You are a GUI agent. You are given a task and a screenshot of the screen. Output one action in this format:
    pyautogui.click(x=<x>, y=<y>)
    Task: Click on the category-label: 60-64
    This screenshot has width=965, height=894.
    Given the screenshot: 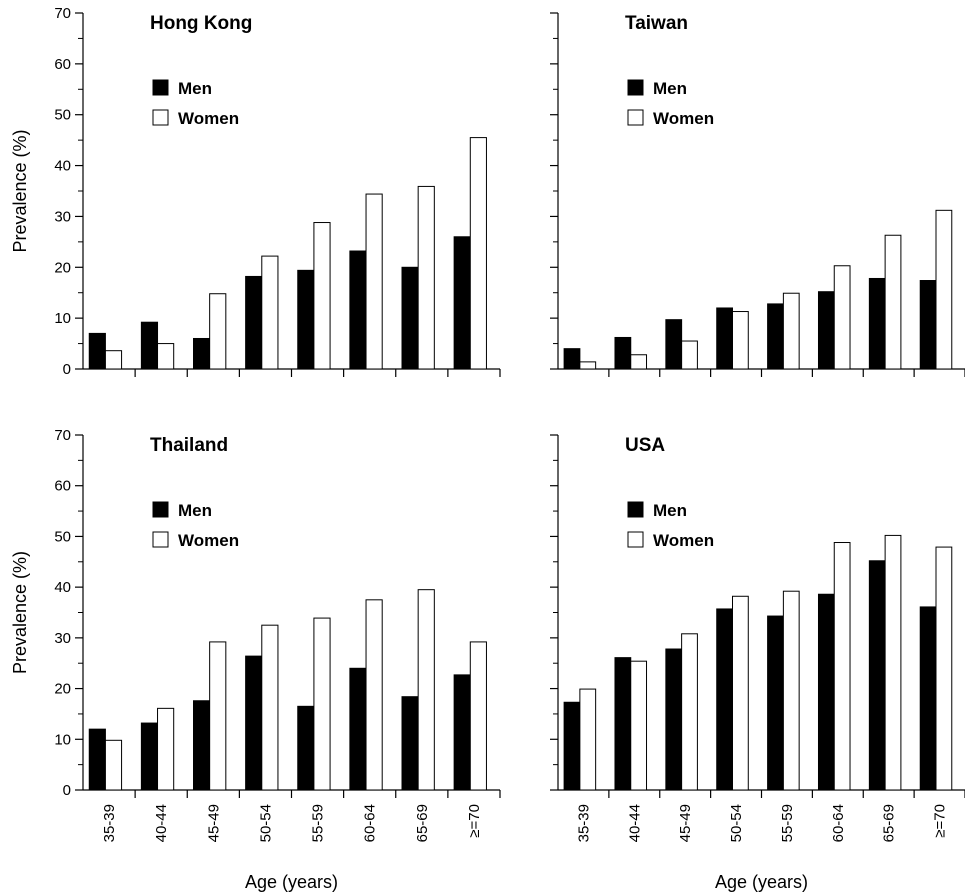 What is the action you would take?
    pyautogui.click(x=838, y=823)
    